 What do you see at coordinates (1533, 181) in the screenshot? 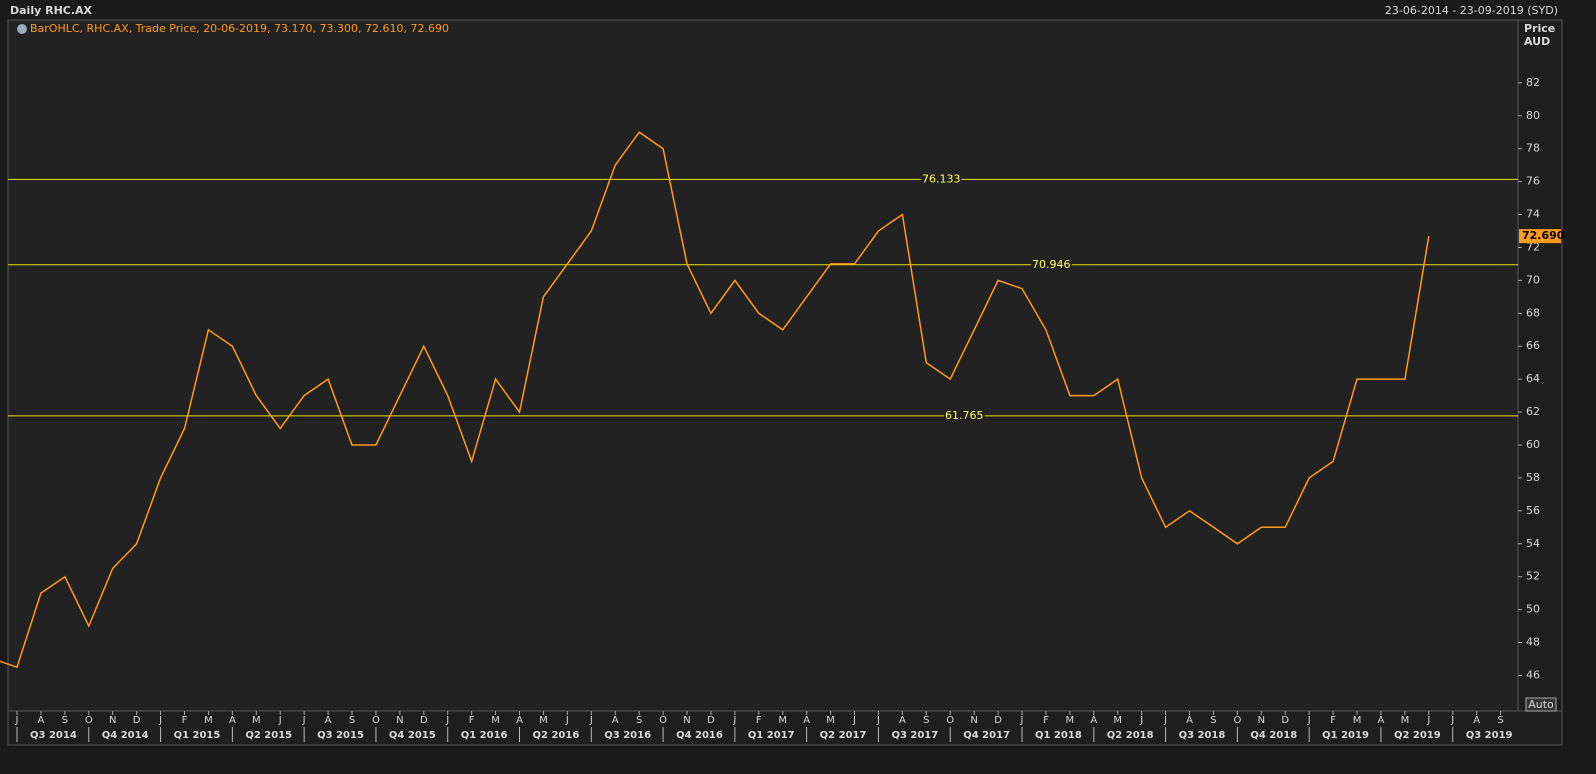
I see `y-tick-label: 76` at bounding box center [1533, 181].